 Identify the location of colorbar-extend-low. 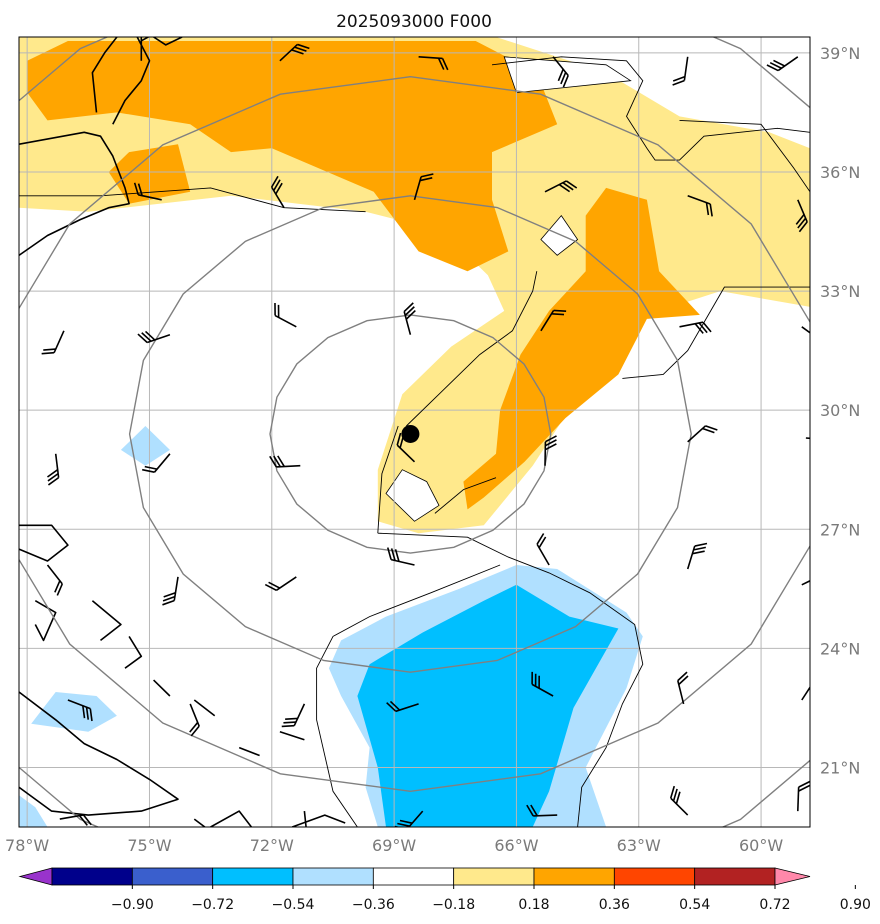
(35, 876).